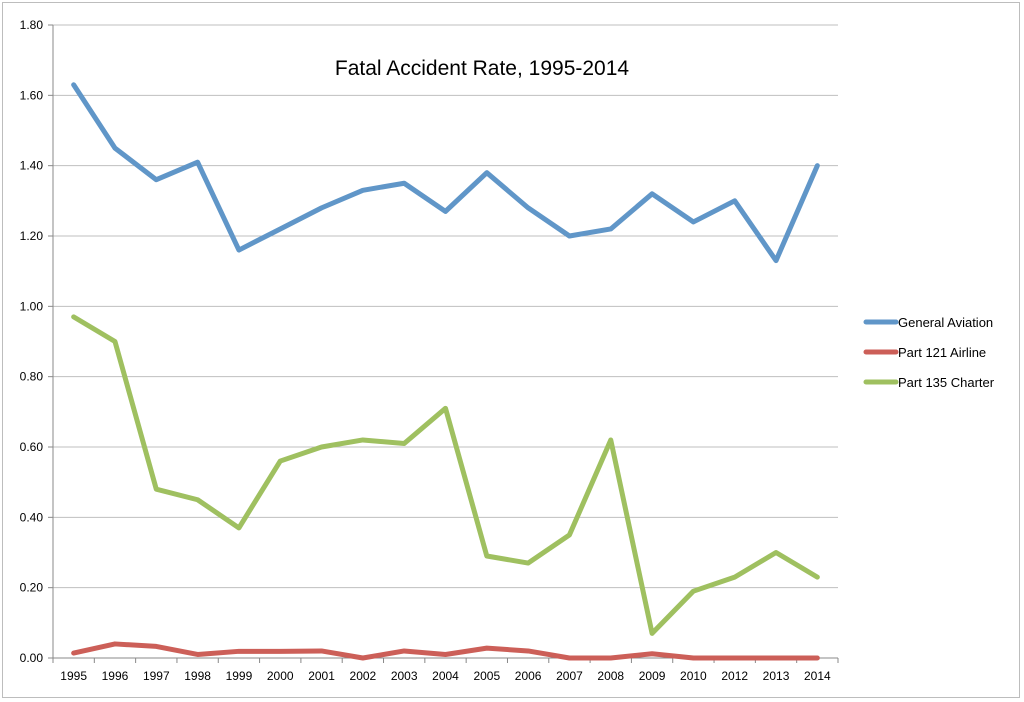  What do you see at coordinates (482, 68) in the screenshot?
I see `chart-title: Fatal Accident Rate, 1995-2014` at bounding box center [482, 68].